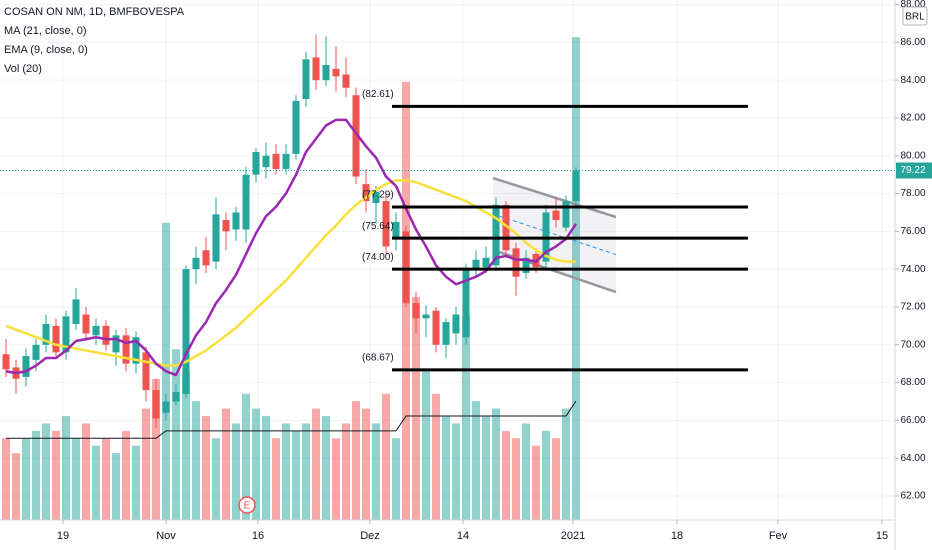  I want to click on event-marker, so click(247, 505).